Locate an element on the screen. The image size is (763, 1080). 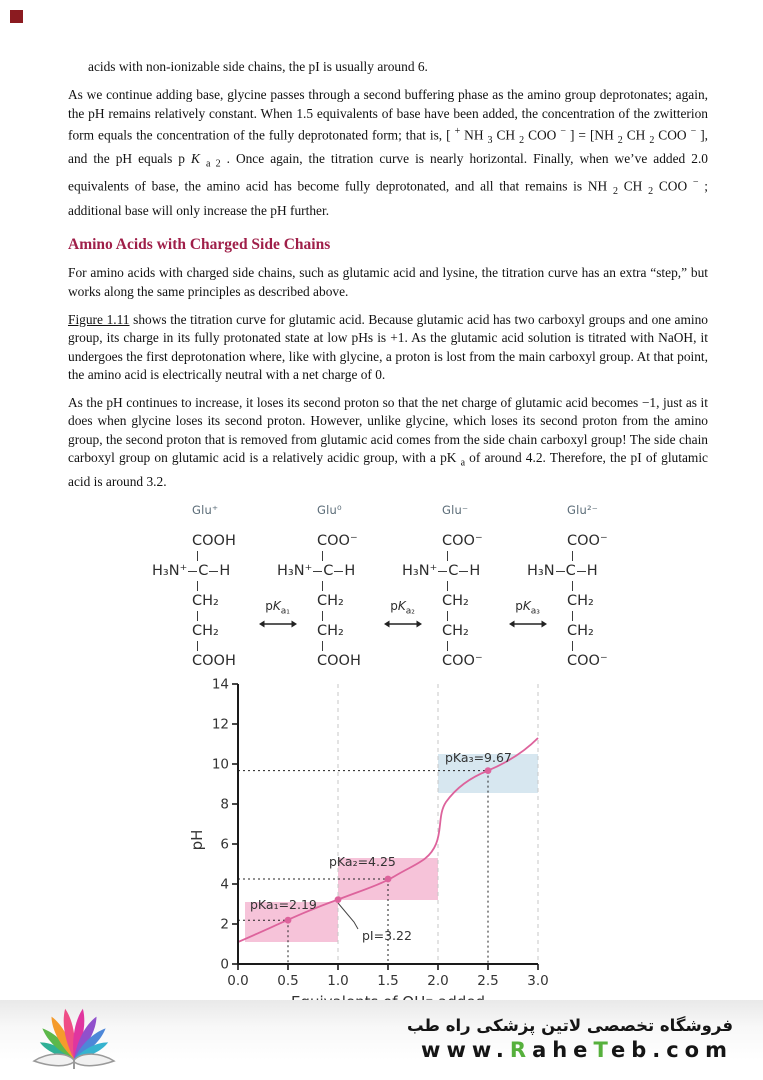
structure-glu-zero: Glu⁰ COO⁻ H₃N⁺ C H CH₂ CH₂ COOH is located at coordinates (328, 586).